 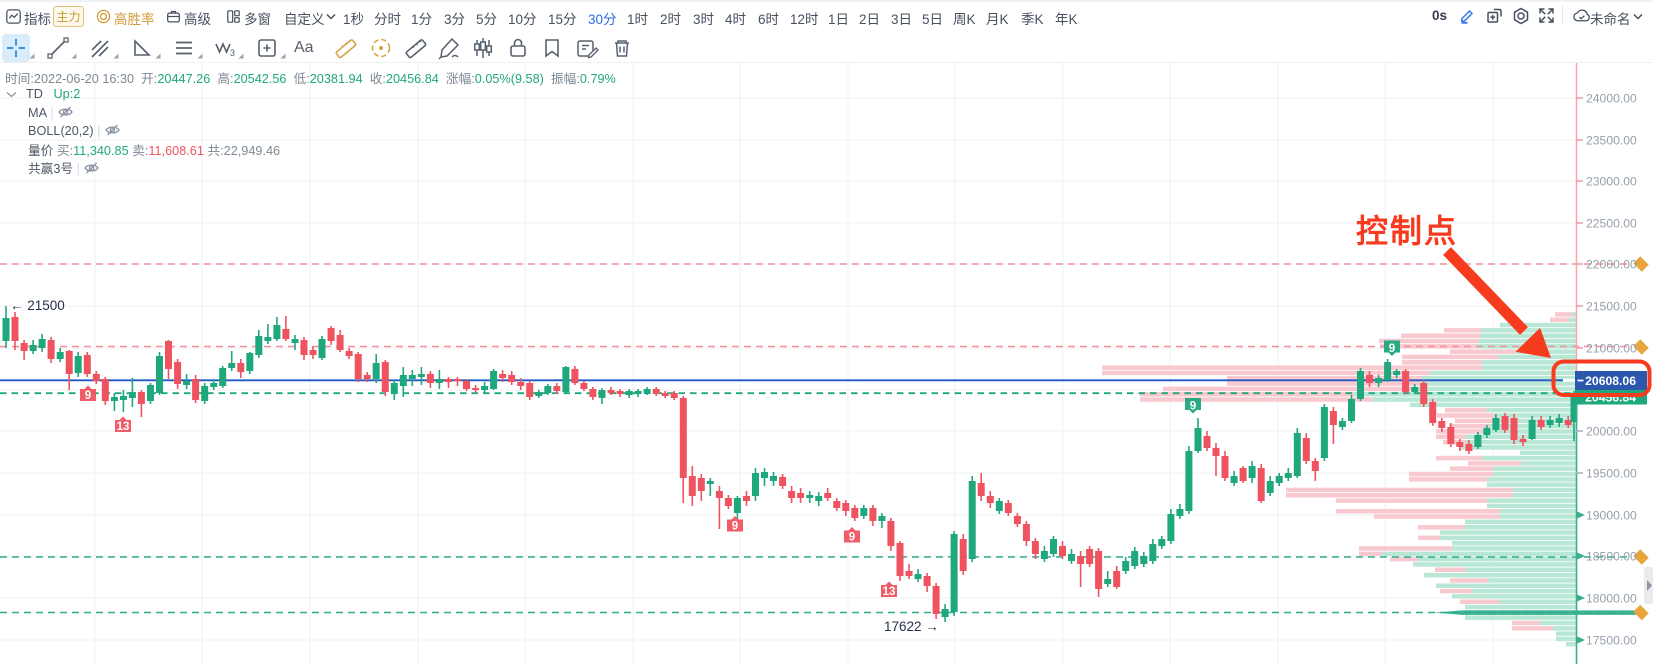 I want to click on svg-text: 18000.00, so click(x=1611, y=599).